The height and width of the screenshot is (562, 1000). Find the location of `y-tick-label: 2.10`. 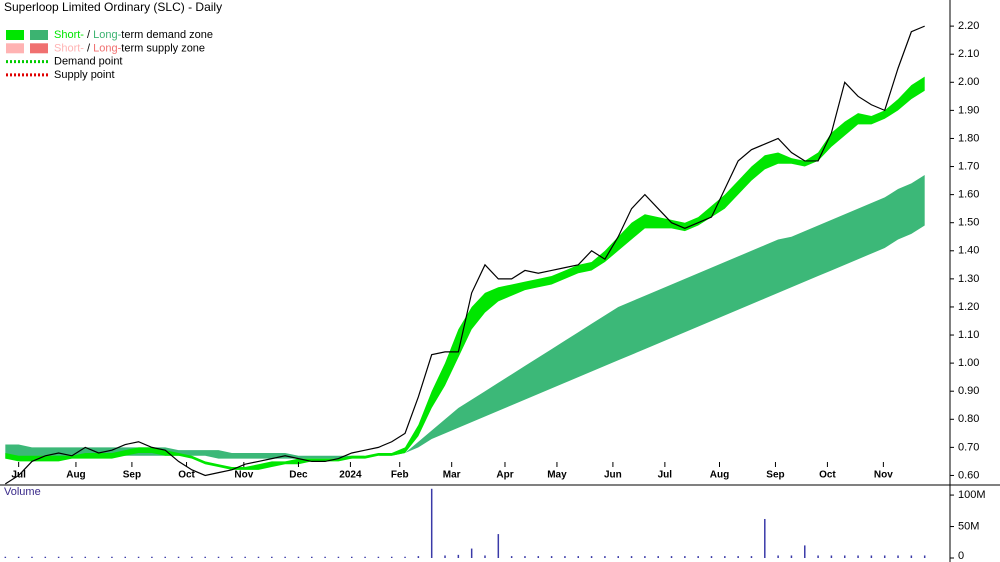

y-tick-label: 2.10 is located at coordinates (968, 54).